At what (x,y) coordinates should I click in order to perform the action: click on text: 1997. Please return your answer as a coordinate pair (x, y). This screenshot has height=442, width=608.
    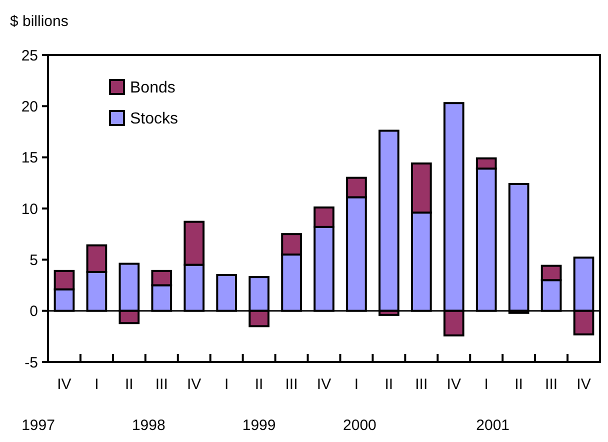
    Looking at the image, I should click on (38, 425).